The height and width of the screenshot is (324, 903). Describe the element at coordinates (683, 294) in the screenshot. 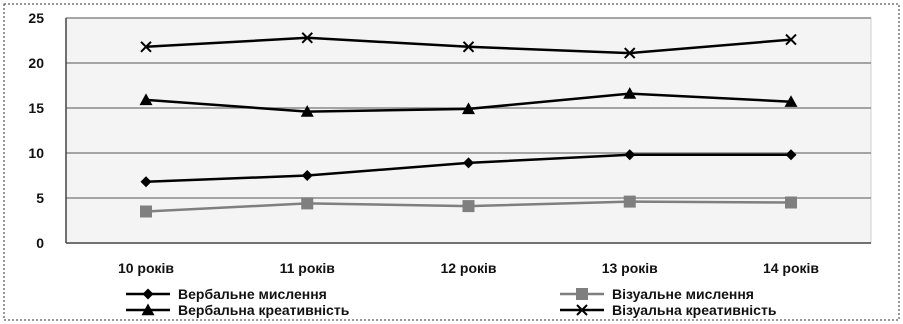

I see `legend-label-2: Візуальне мислення` at that location.